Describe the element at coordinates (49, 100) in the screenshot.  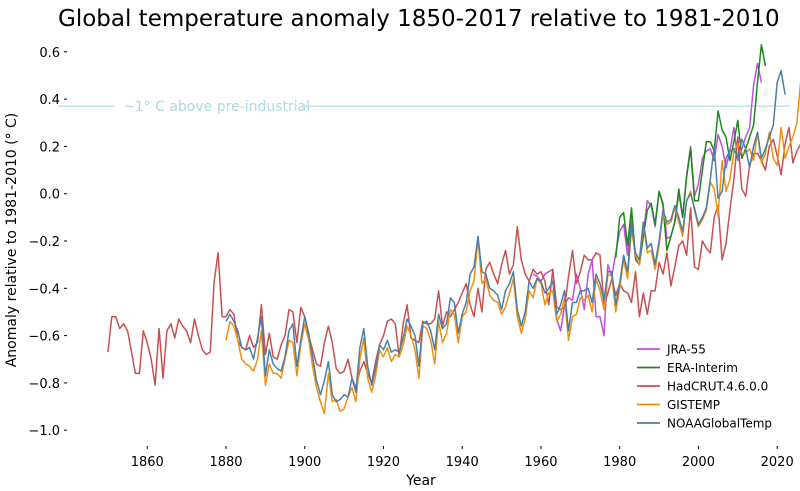
I see `y-tick-label: 0.4` at that location.